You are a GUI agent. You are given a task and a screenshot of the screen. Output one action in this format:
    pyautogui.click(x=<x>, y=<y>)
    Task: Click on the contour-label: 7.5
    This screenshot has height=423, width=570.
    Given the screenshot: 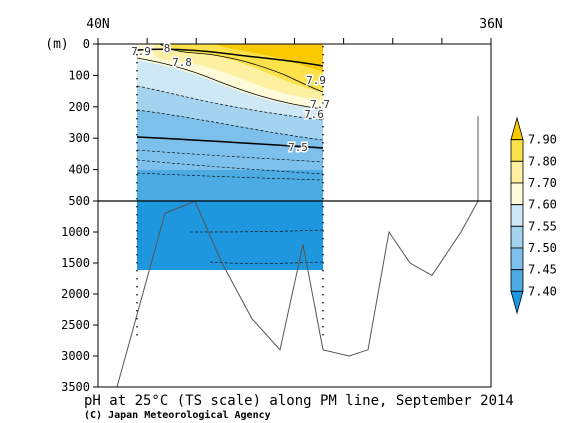 What is the action you would take?
    pyautogui.click(x=298, y=147)
    